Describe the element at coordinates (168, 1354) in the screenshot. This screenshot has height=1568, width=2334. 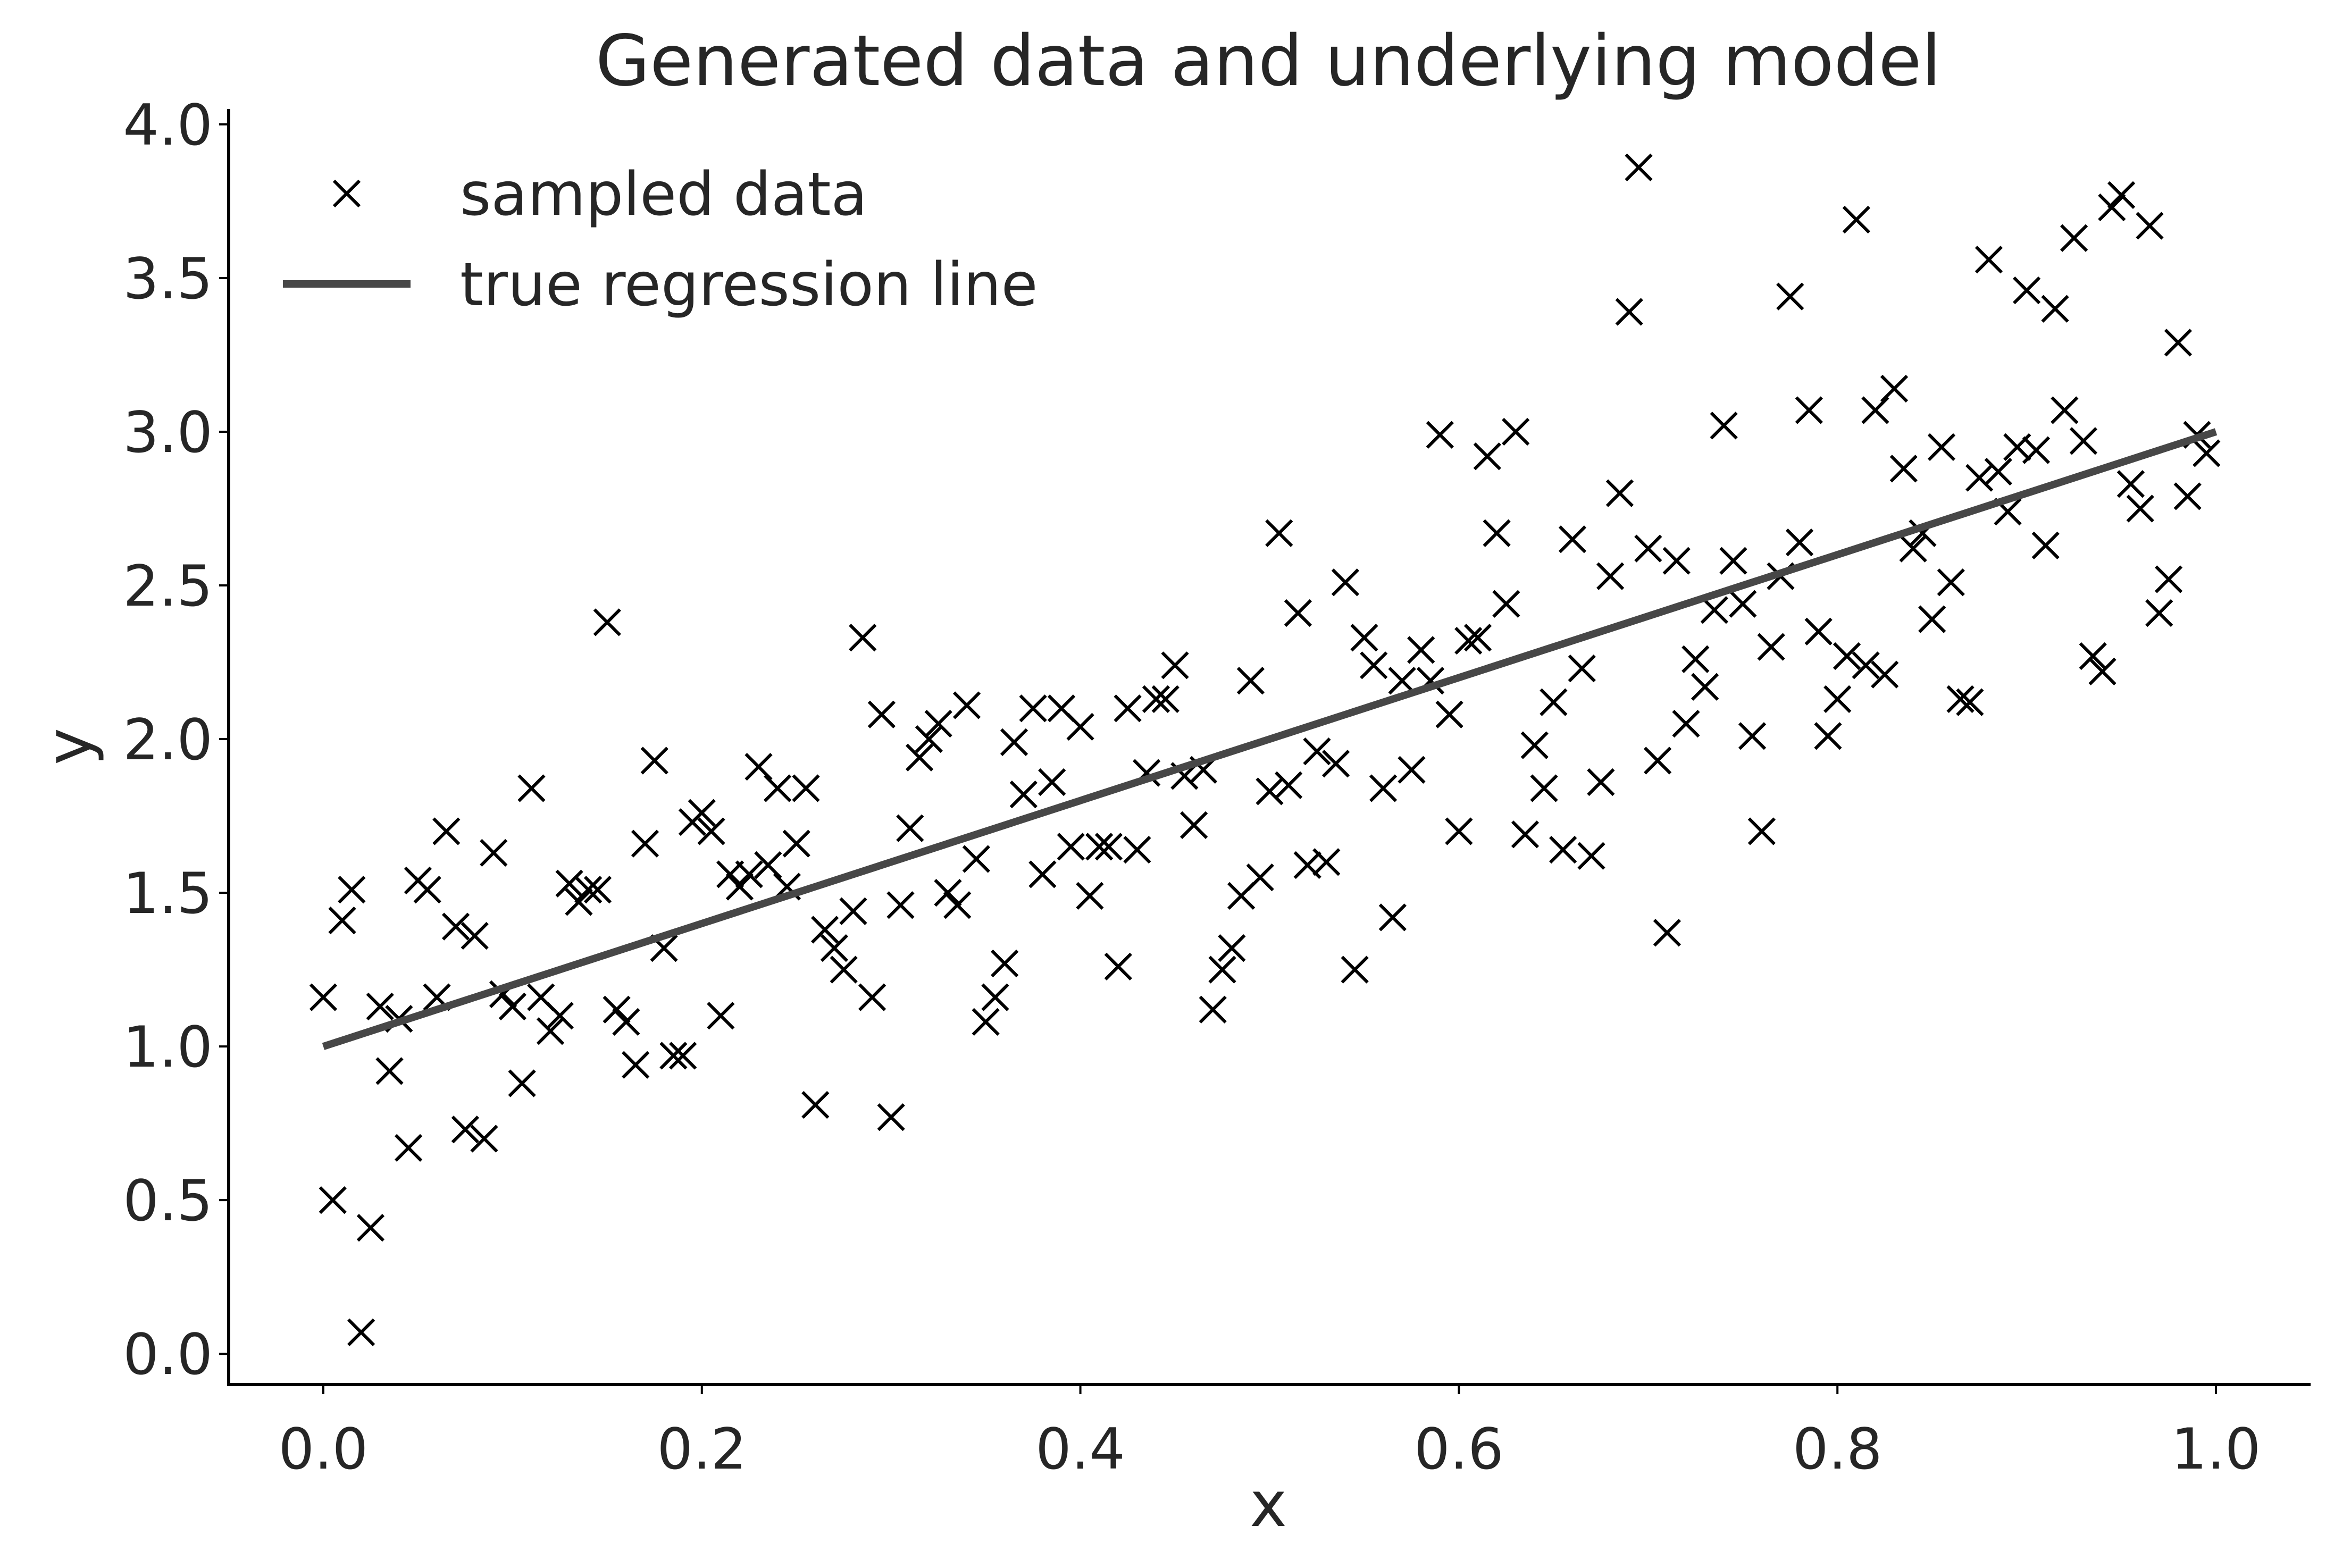
I see `y-tick-label: 0.0` at that location.